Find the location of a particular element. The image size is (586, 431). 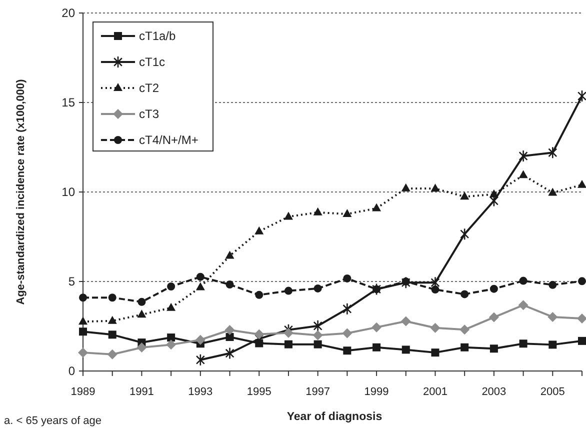

x-tick-label: 1989 is located at coordinates (83, 392).